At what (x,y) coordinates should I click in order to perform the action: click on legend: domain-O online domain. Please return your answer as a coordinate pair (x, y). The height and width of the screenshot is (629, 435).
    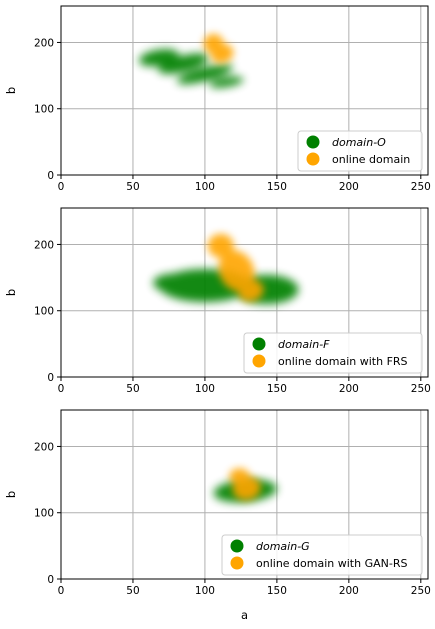
    Looking at the image, I should click on (360, 151).